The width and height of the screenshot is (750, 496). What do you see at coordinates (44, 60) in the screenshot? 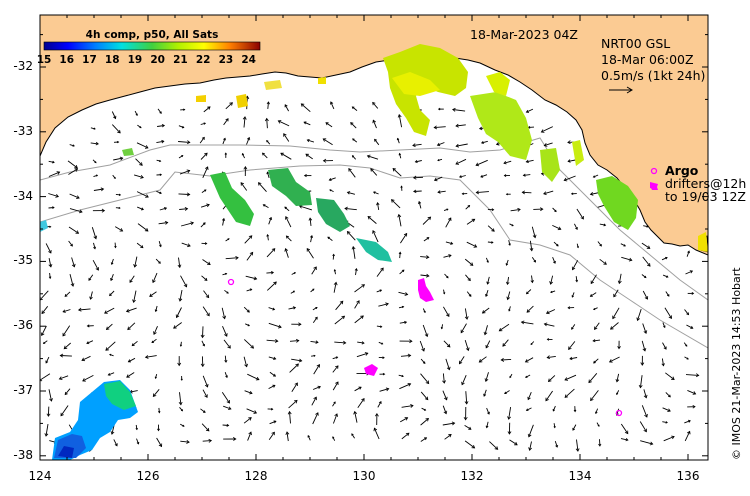
I see `colorbar-tick-label: 15` at bounding box center [44, 60].